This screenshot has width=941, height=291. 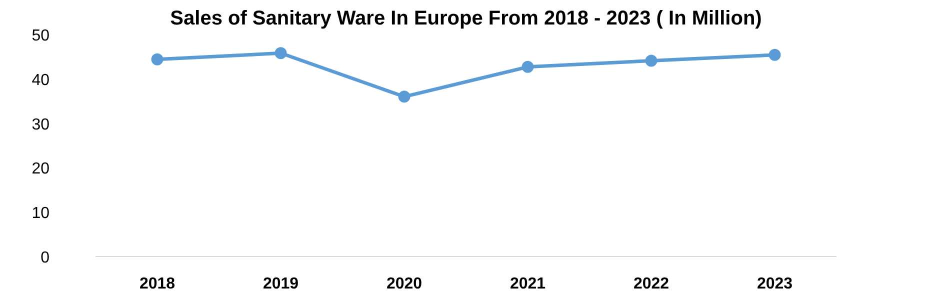 I want to click on y-tick-label: 50, so click(x=41, y=36).